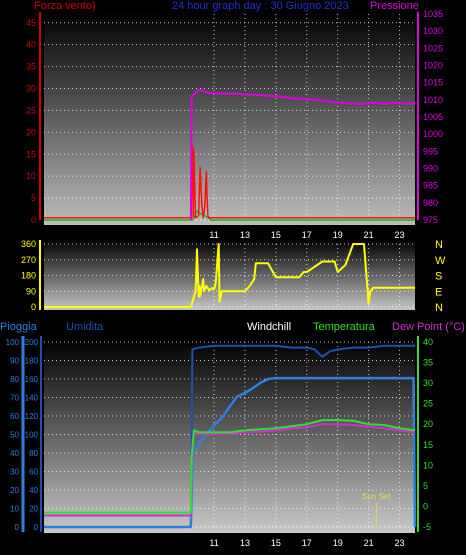 This screenshot has height=555, width=466. I want to click on humidity-axis-tick-label: 180, so click(32, 361).